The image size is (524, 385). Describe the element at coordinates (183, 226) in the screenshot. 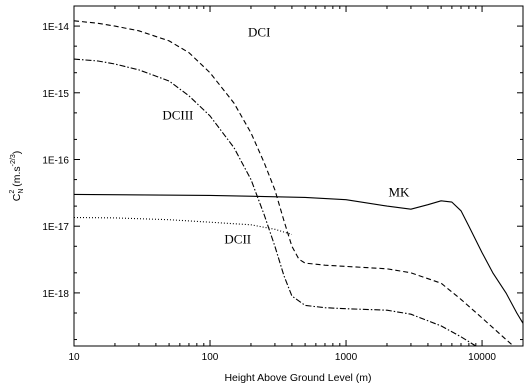

I see `series-line-dcii` at that location.